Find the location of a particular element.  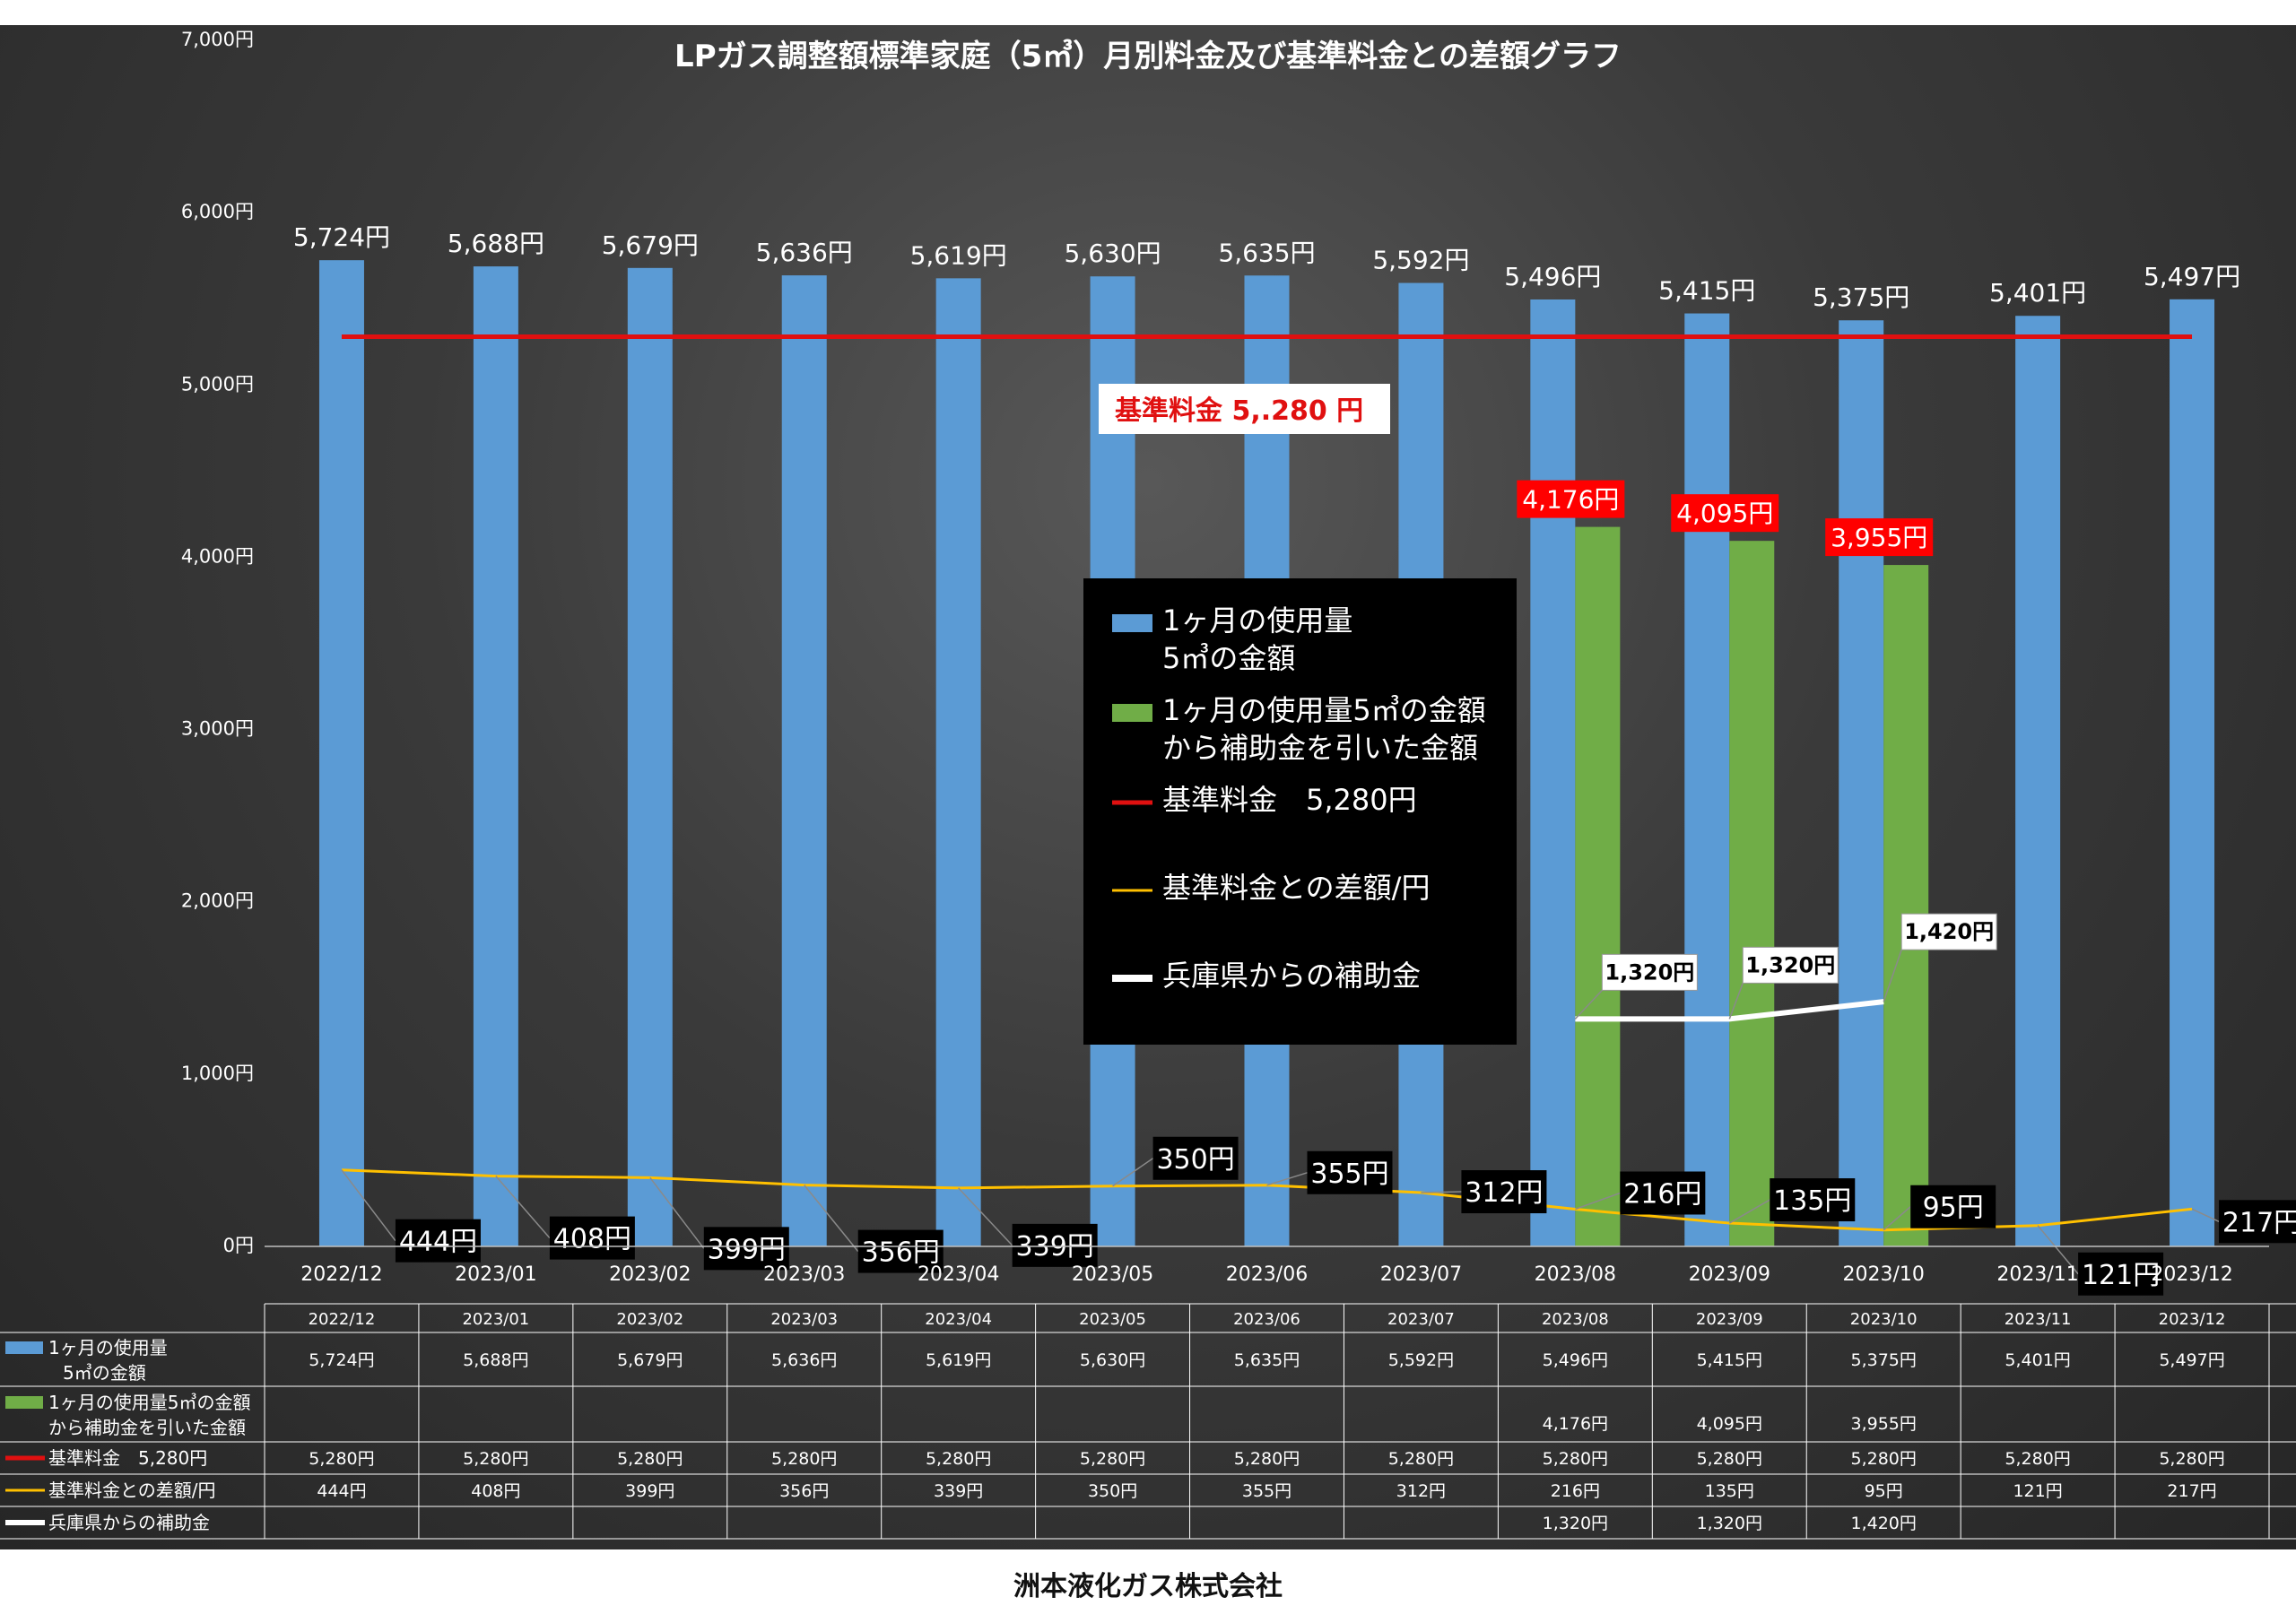

table-header-cell: 2023/03 is located at coordinates (804, 1319).